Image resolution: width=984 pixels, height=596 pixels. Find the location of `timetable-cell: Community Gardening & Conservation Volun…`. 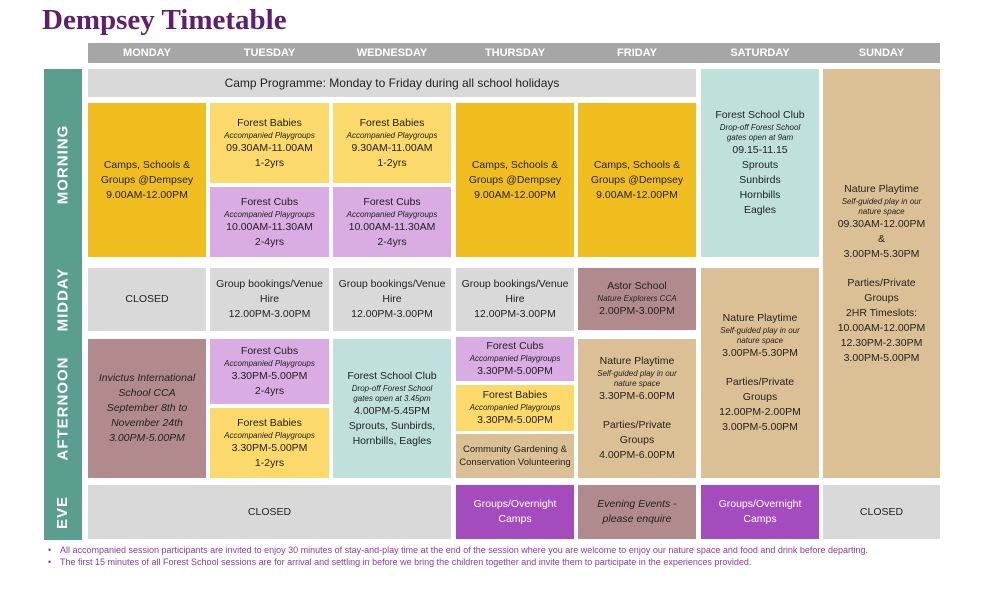

timetable-cell: Community Gardening & Conservation Volun… is located at coordinates (515, 456).